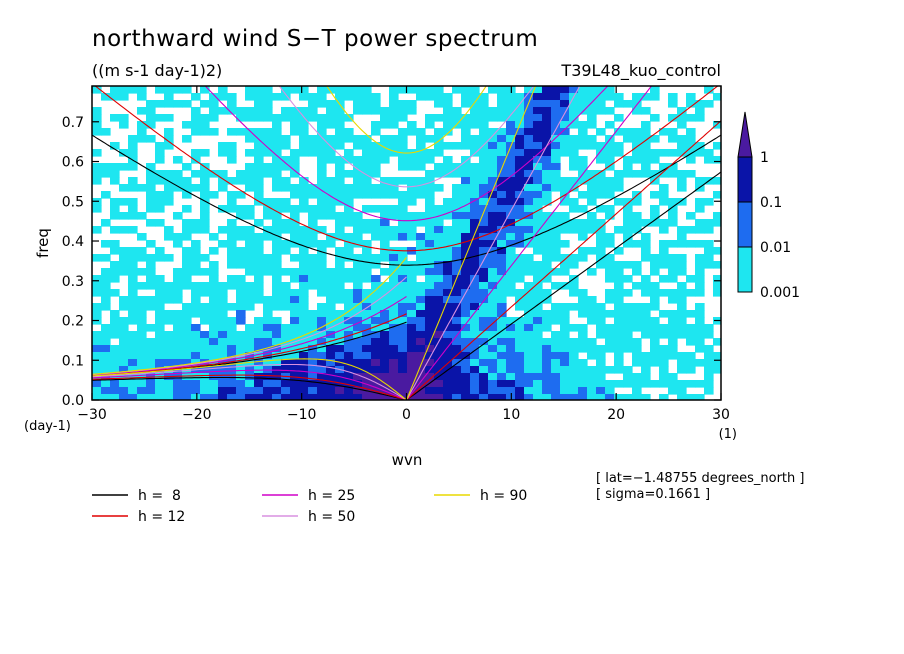 Image resolution: width=904 pixels, height=654 pixels. Describe the element at coordinates (197, 415) in the screenshot. I see `x-tick-label: −20` at that location.